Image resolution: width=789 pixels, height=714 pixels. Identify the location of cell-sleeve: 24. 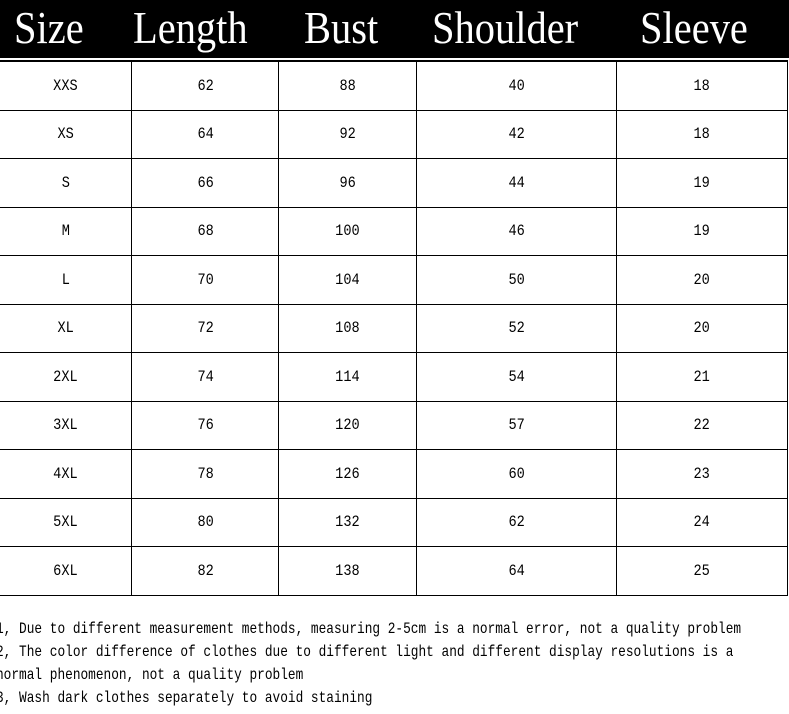
(702, 522).